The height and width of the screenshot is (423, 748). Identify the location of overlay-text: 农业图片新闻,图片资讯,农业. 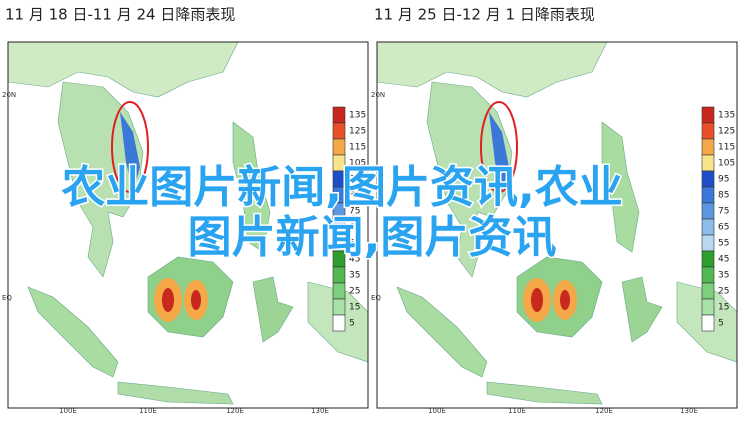
(341, 187).